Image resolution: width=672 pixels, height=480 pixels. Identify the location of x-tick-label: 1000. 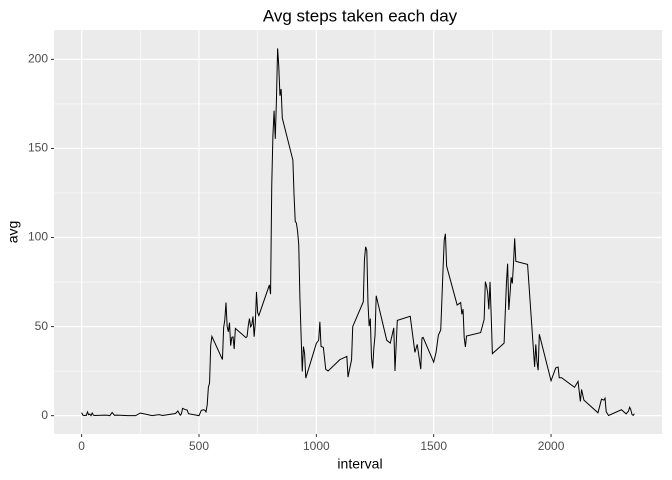
(316, 446).